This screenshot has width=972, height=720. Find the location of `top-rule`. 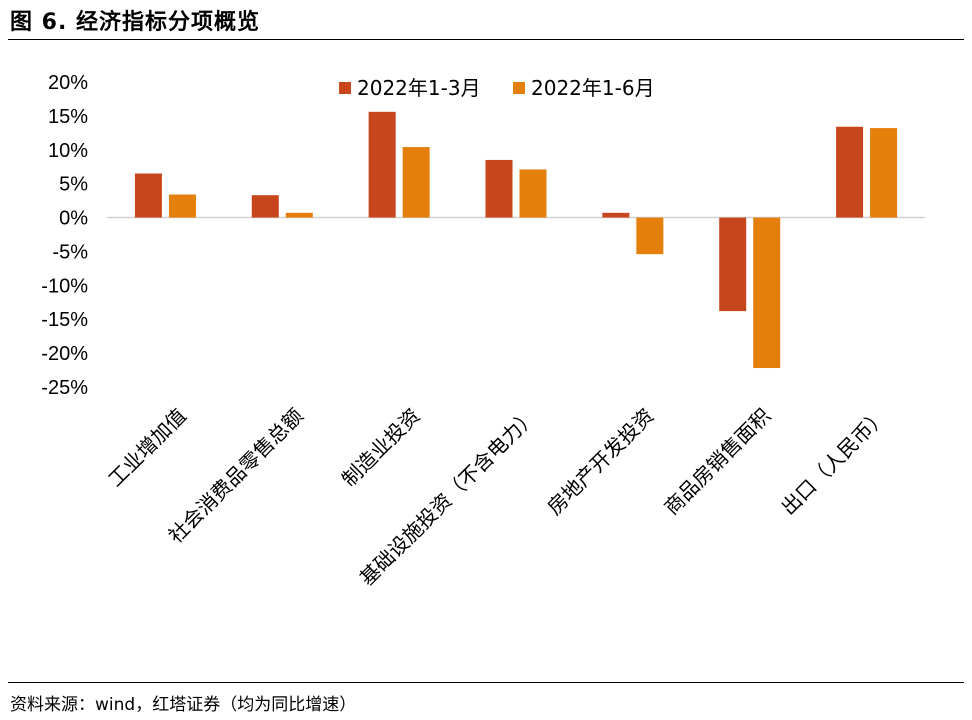

top-rule is located at coordinates (486, 39).